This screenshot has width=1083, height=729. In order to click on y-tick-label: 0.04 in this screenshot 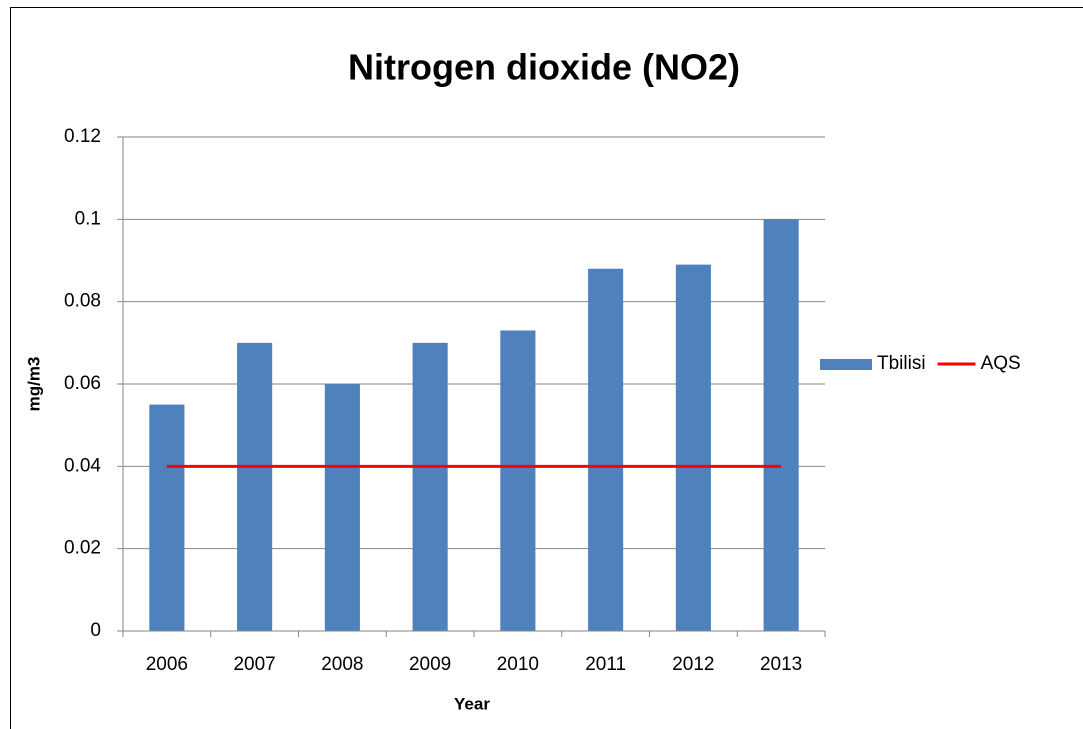, I will do `click(82, 465)`.